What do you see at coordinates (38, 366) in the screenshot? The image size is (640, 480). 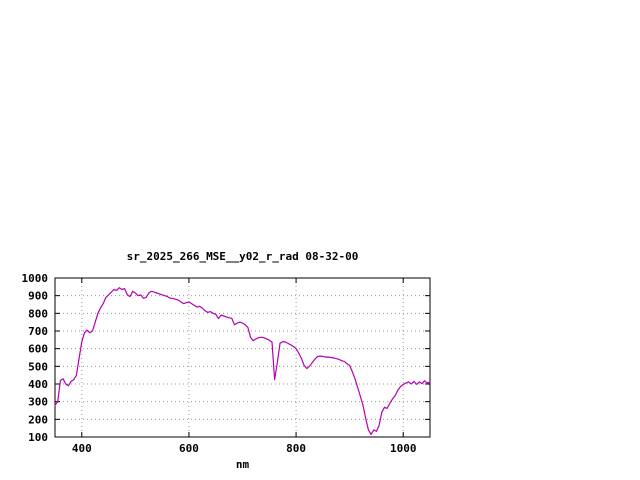 I see `y-tick-label: 500` at bounding box center [38, 366].